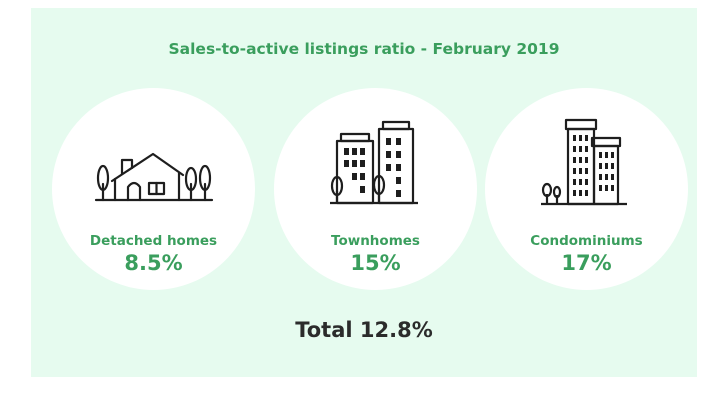 The width and height of the screenshot is (714, 410). I want to click on condominiums-card: Condominiums 17%, so click(586, 189).